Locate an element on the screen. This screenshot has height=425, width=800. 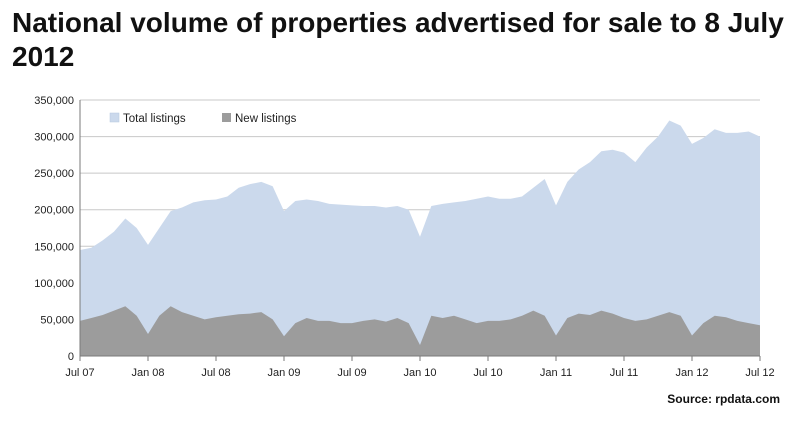
x-tick-label: Jan 08 is located at coordinates (147, 373).